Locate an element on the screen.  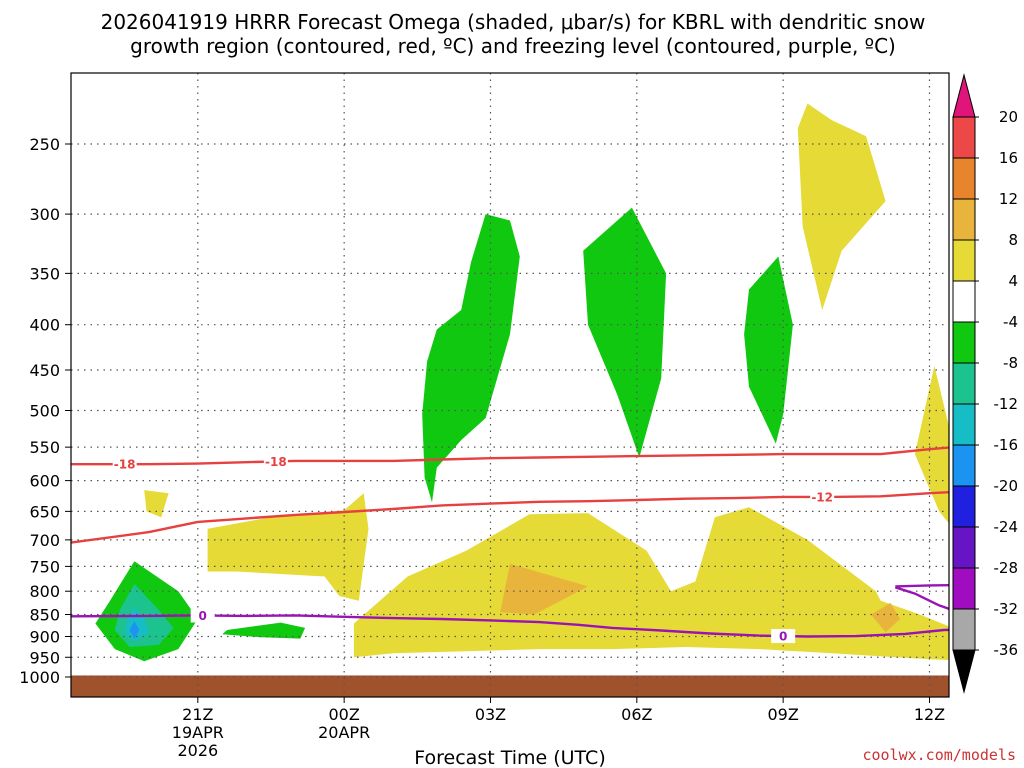
contour--18 is located at coordinates (510, 456).